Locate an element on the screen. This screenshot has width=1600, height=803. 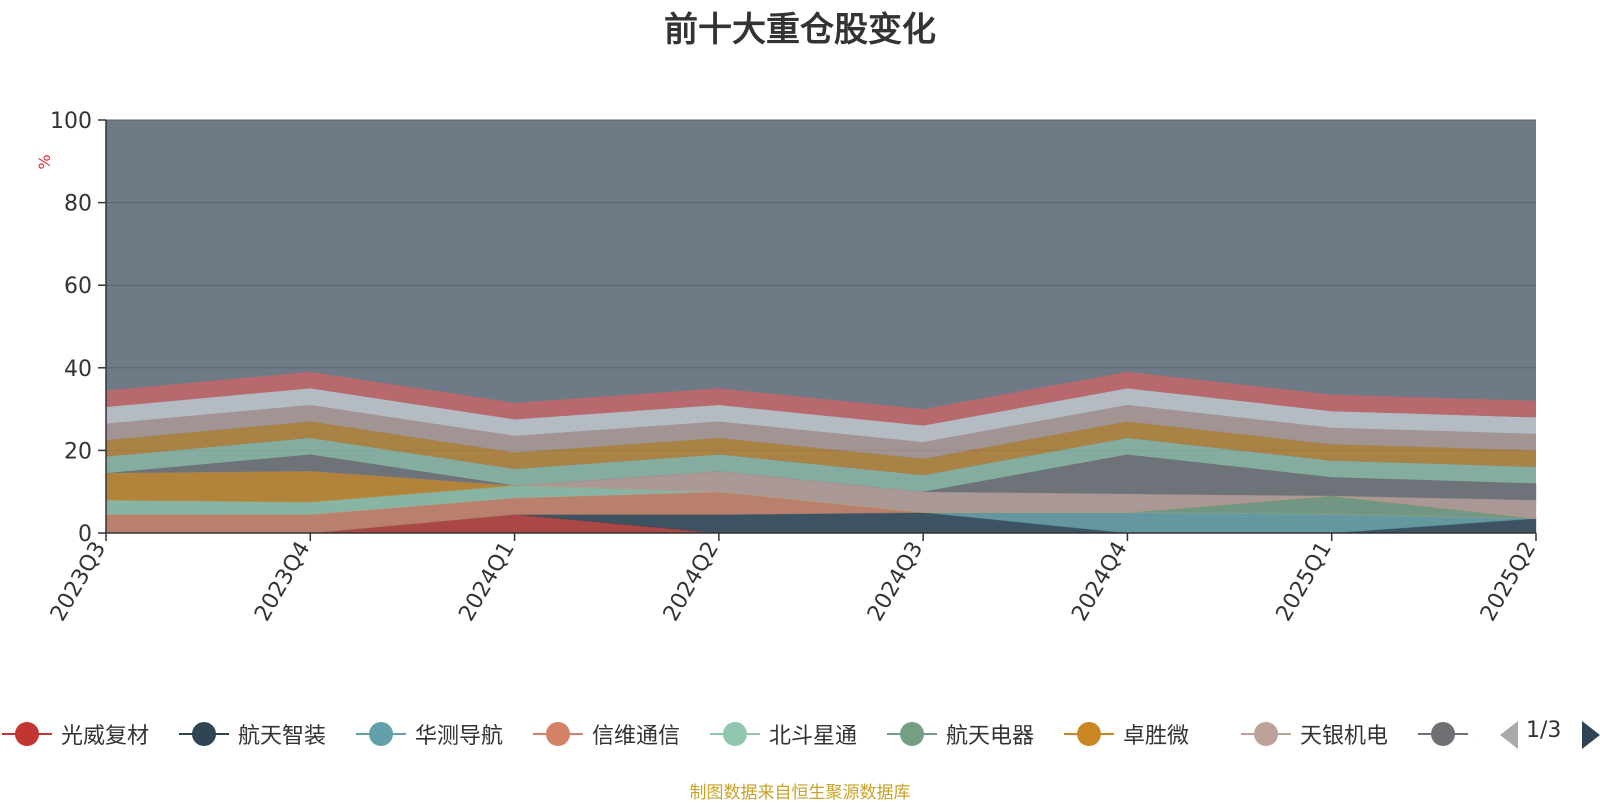
legend-item: 信维通信 is located at coordinates (606, 734).